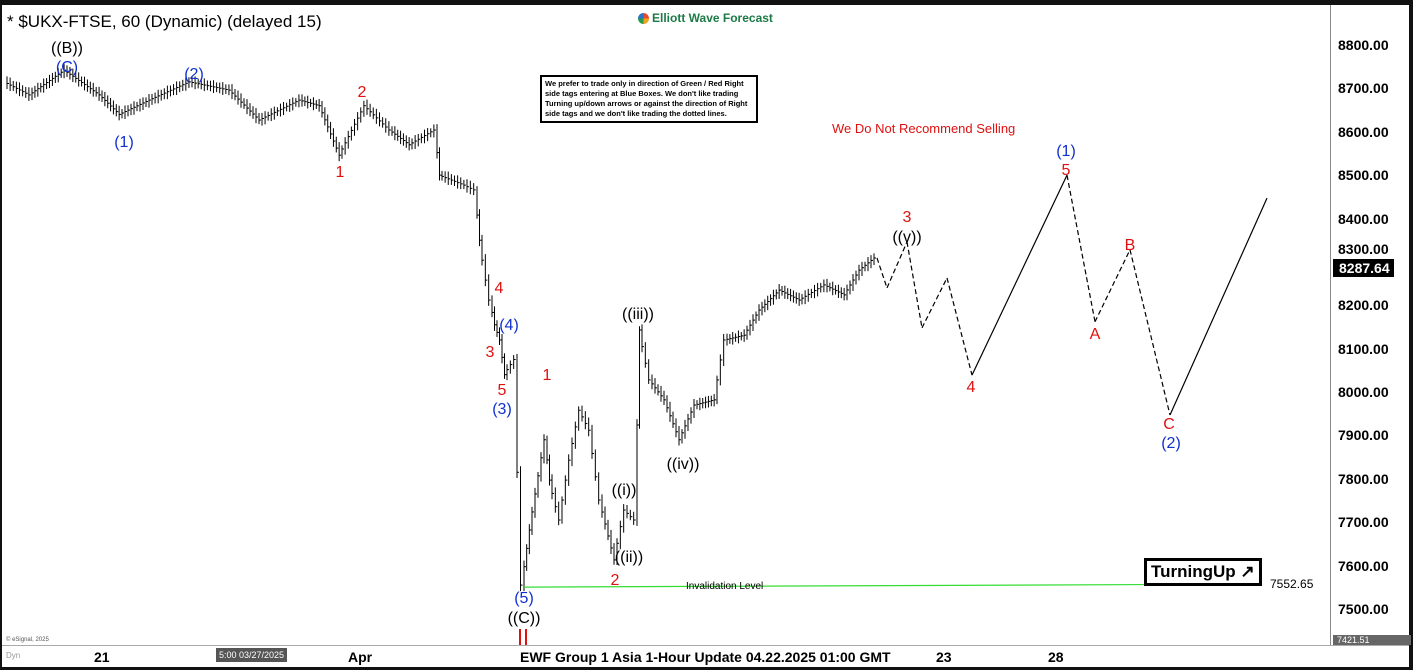  What do you see at coordinates (1130, 245) in the screenshot?
I see `wave-label: B` at bounding box center [1130, 245].